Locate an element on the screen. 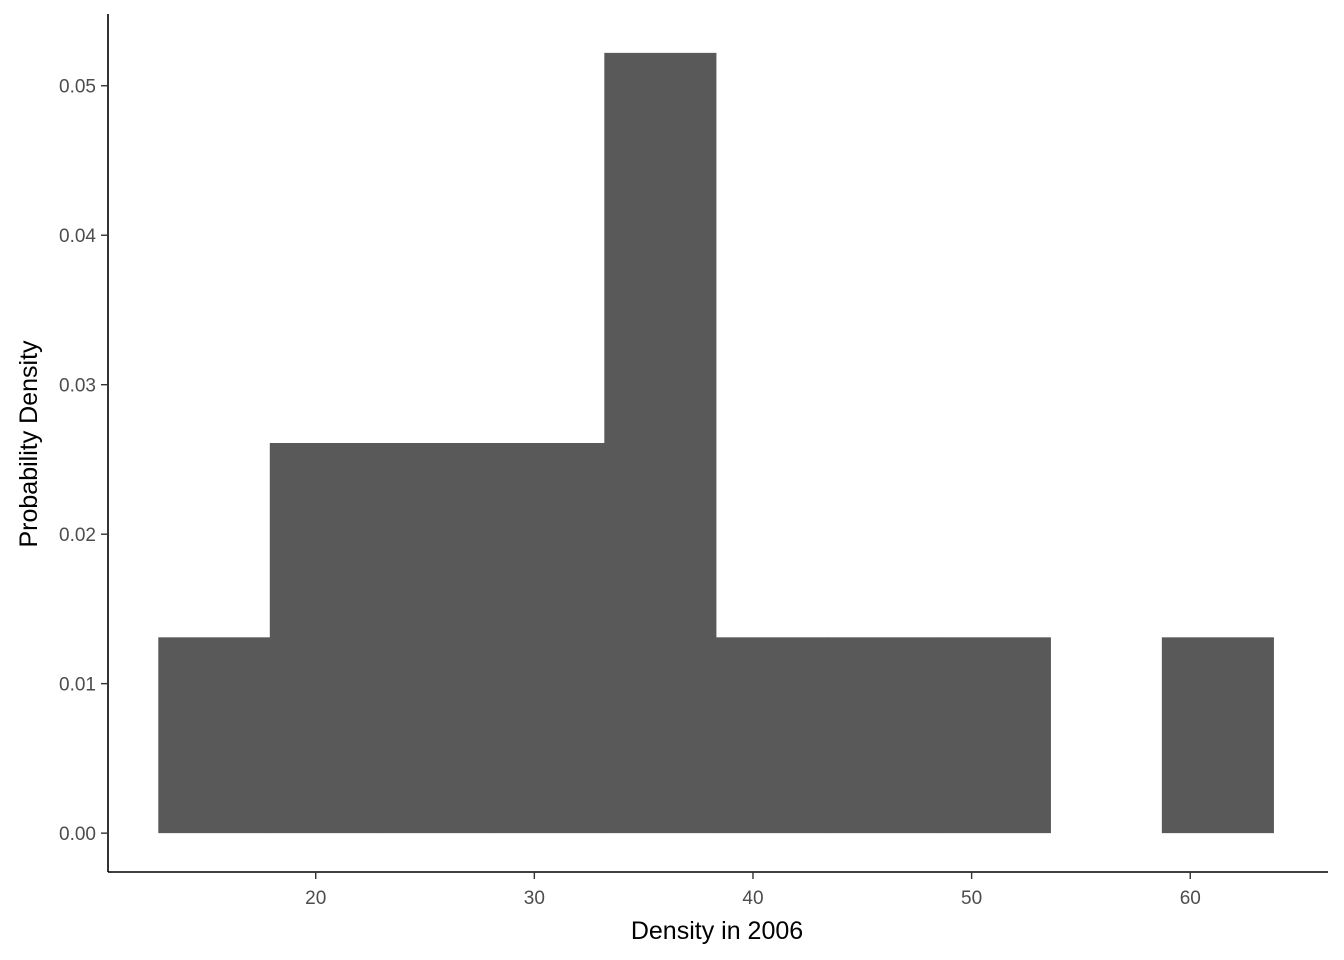  x-axis-title: Density in 2006 is located at coordinates (717, 931).